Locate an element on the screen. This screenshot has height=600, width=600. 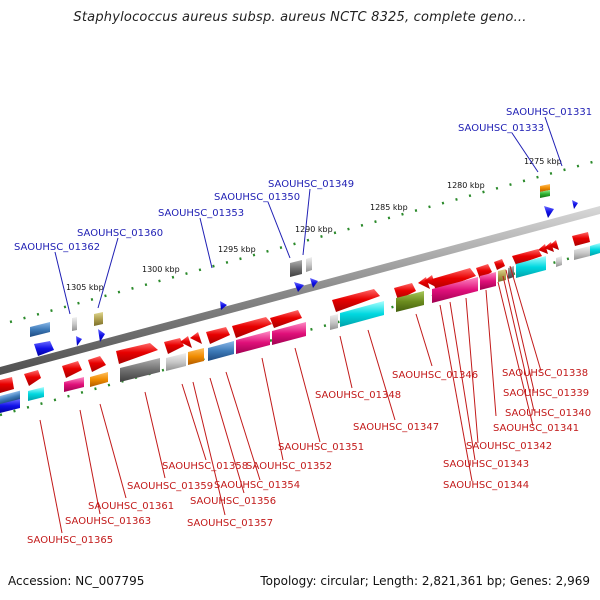
gene-label: SAOUHSC_01353 is located at coordinates (201, 213).